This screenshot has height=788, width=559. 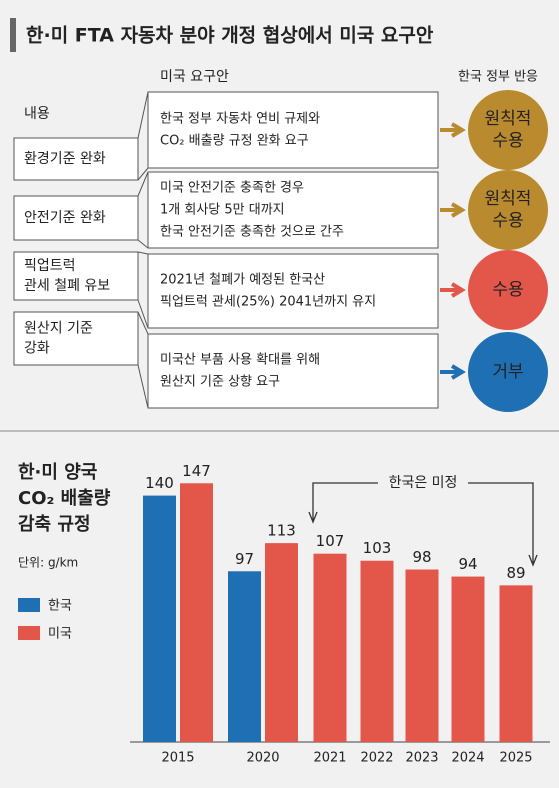 What do you see at coordinates (498, 77) in the screenshot?
I see `column-header: 한국 정부 반응` at bounding box center [498, 77].